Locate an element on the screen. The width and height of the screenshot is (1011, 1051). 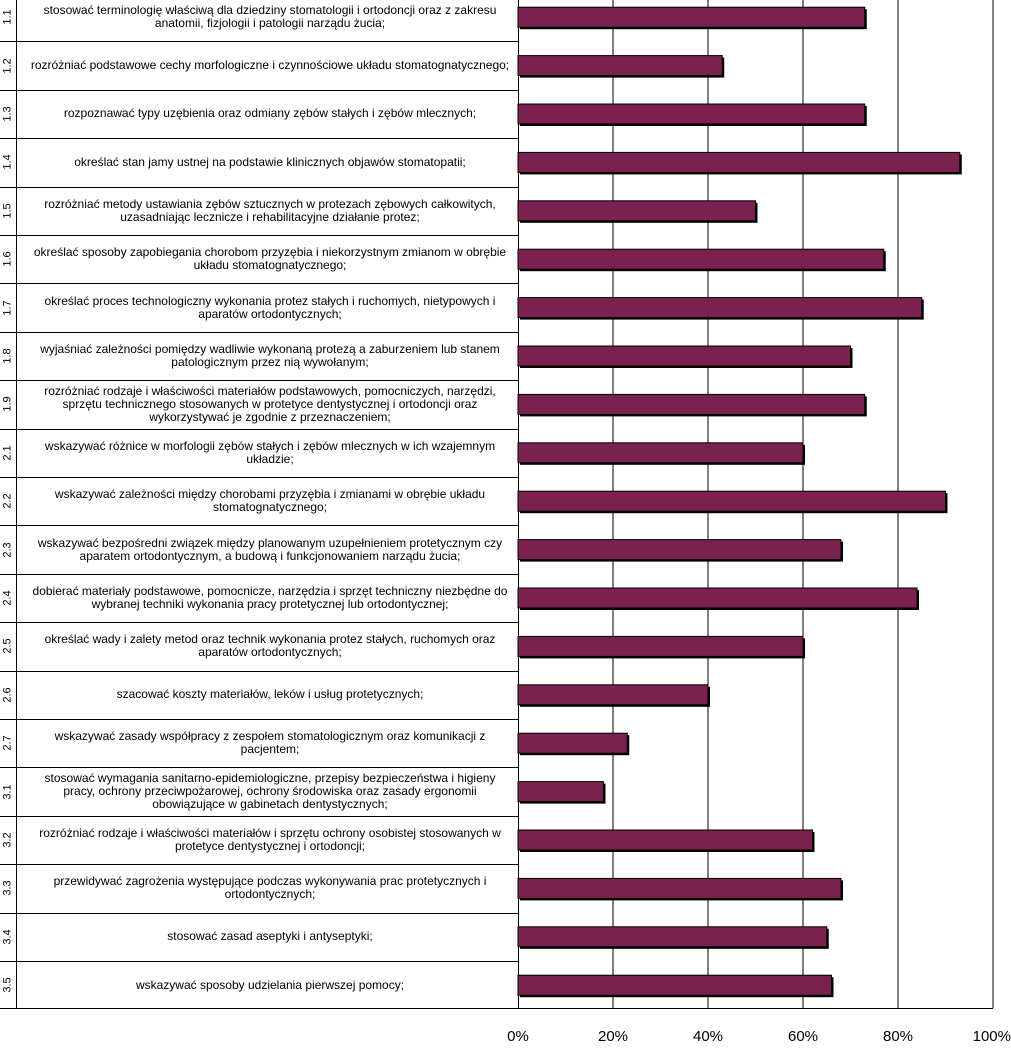
row-code-1.6: 1.6 is located at coordinates (8, 259).